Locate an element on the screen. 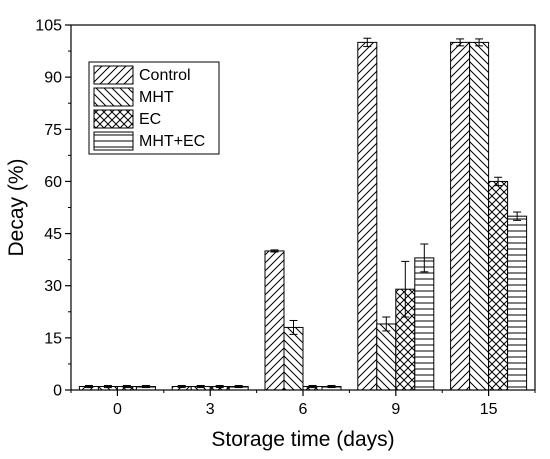 The image size is (550, 459). legend: Control MHT EC MHT+EC is located at coordinates (154, 108).